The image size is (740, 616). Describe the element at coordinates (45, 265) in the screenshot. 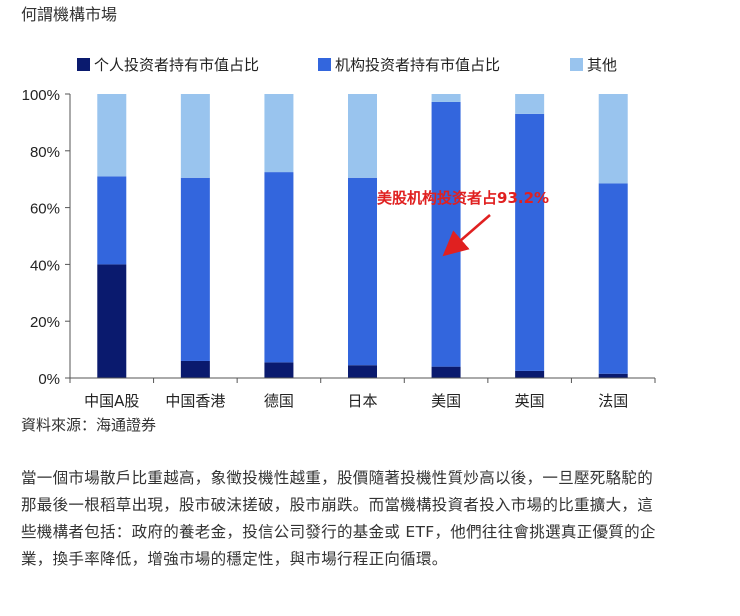

I see `y-tick-label: 40%` at that location.